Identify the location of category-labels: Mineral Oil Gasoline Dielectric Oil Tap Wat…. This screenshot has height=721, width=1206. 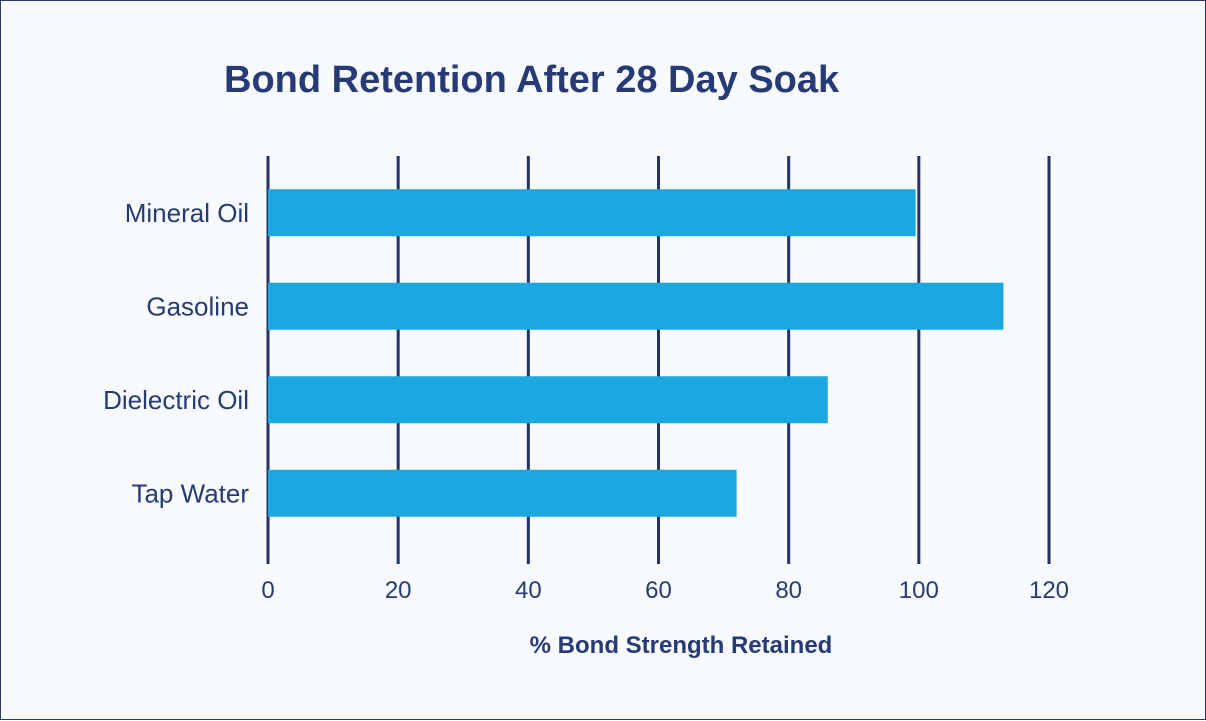
(176, 353).